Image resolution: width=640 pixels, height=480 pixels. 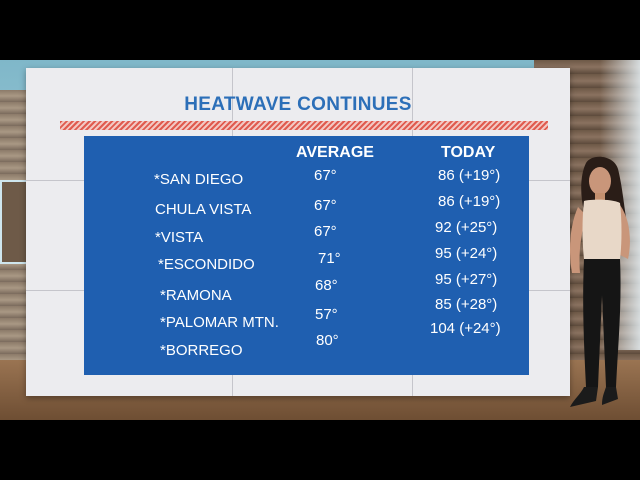 What do you see at coordinates (219, 322) in the screenshot?
I see `row-city: *PALOMAR MTN.` at bounding box center [219, 322].